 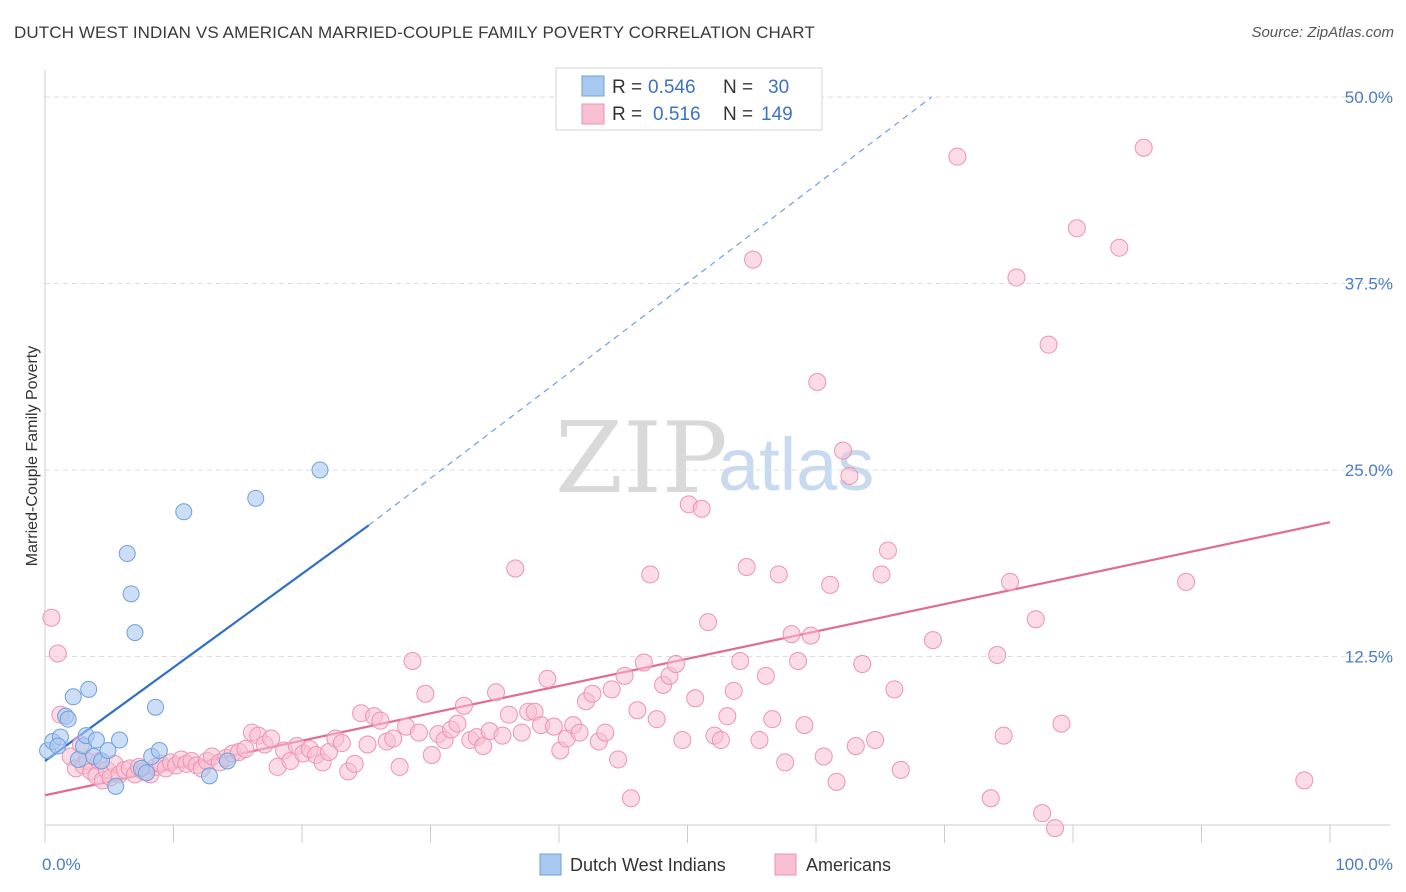 What do you see at coordinates (778, 87) in the screenshot?
I see `legend-n-value: 30` at bounding box center [778, 87].